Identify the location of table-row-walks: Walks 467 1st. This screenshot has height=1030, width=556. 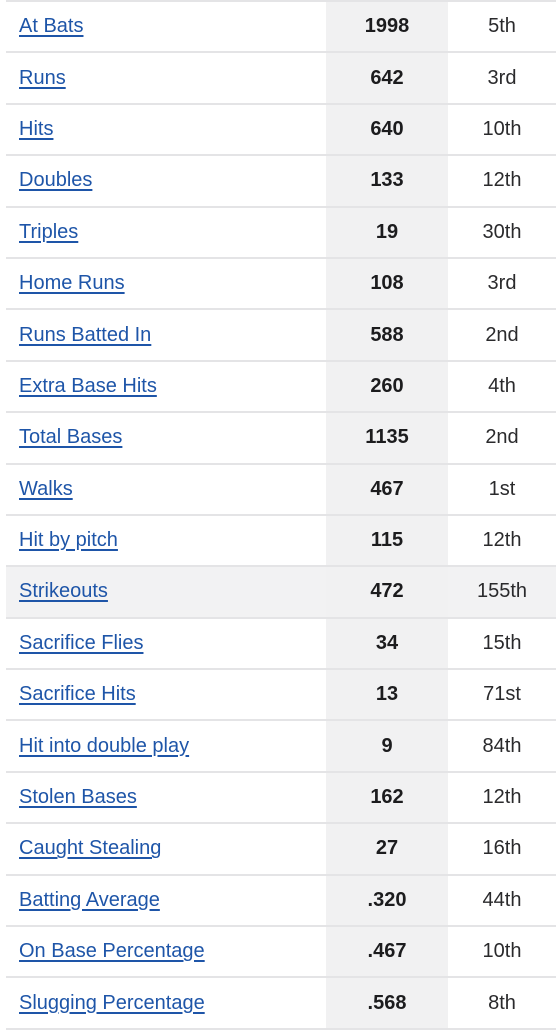
(281, 490).